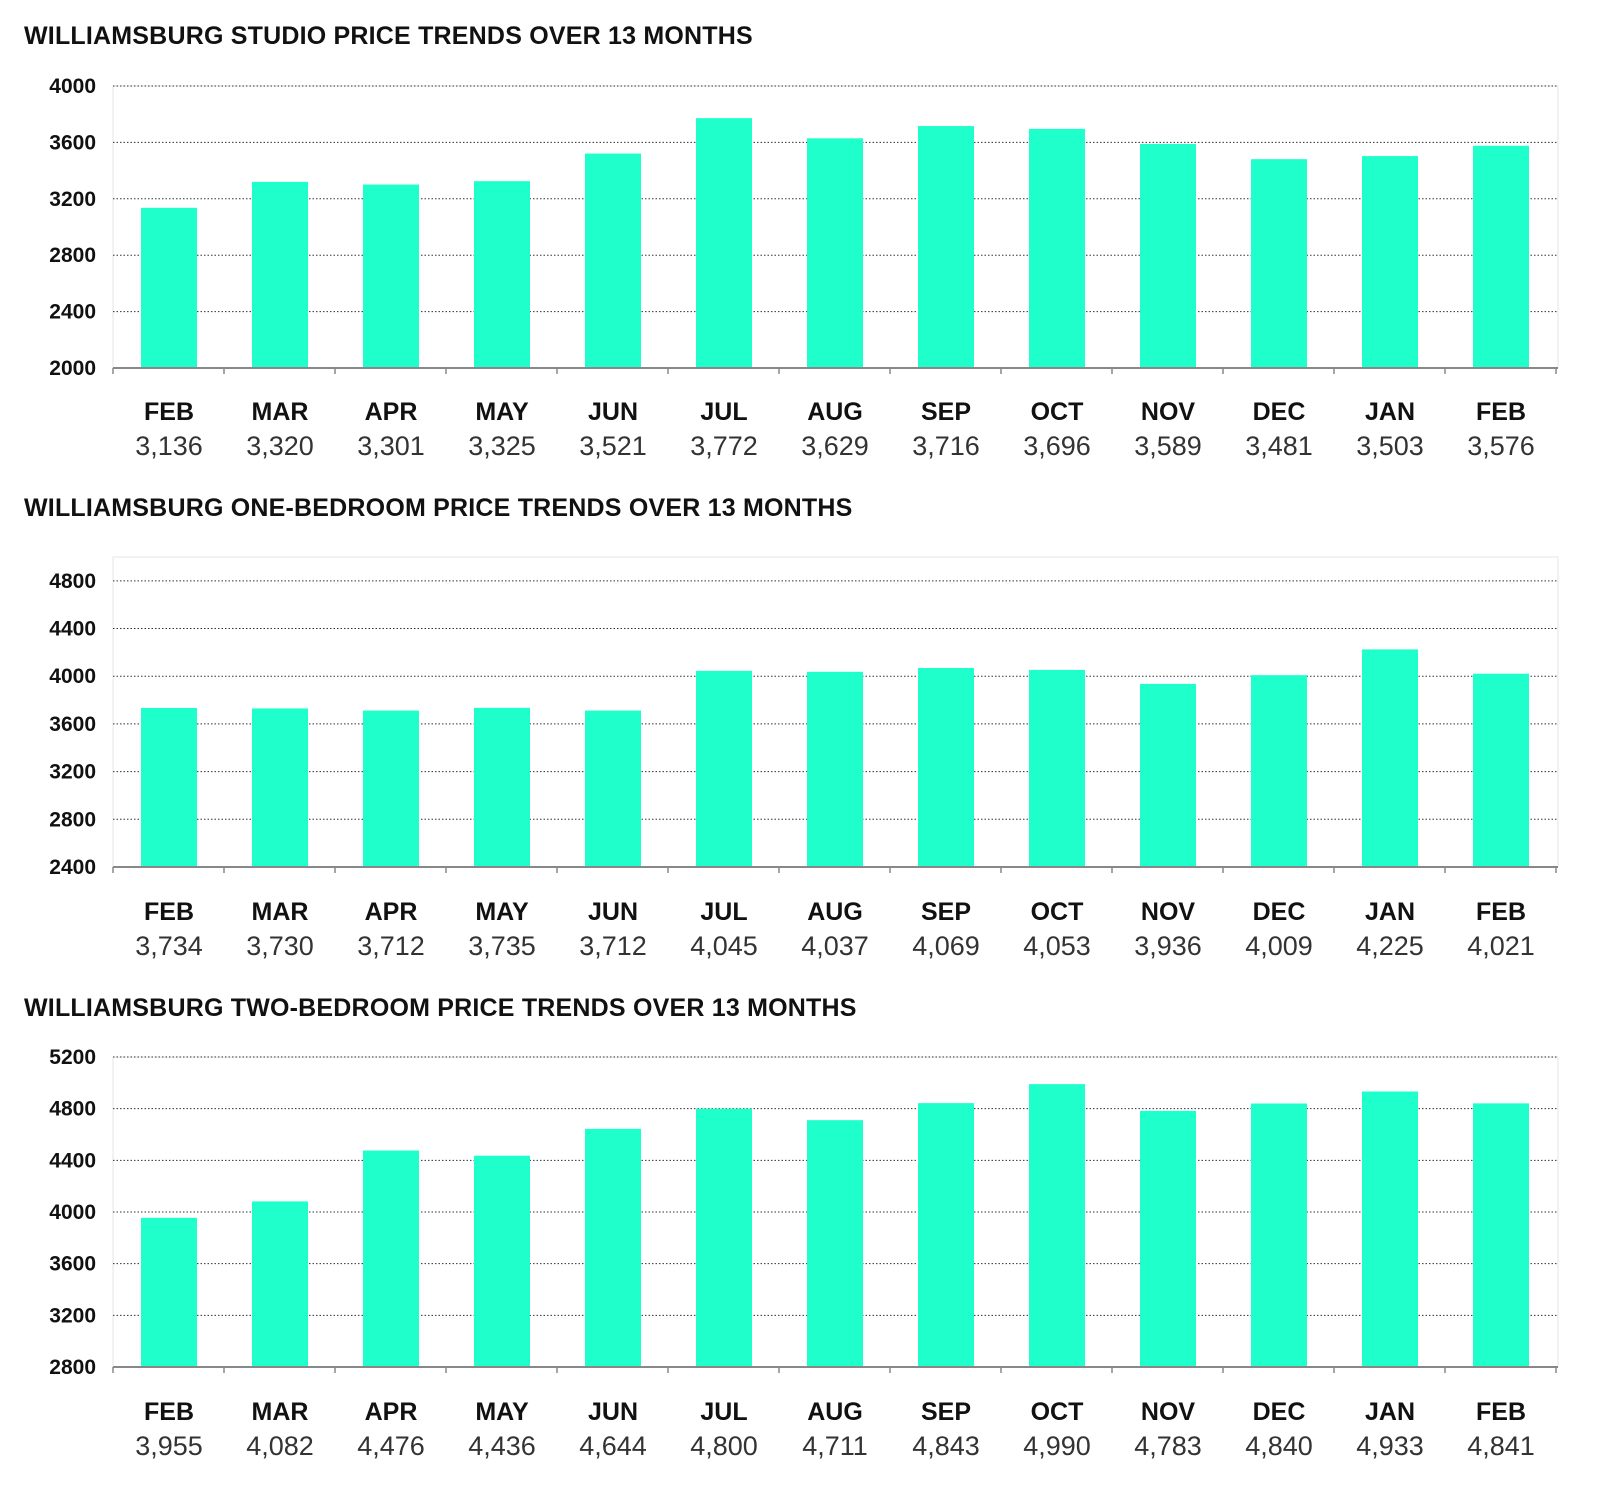 The height and width of the screenshot is (1509, 1600). I want to click on month-label: JAN, so click(1390, 912).